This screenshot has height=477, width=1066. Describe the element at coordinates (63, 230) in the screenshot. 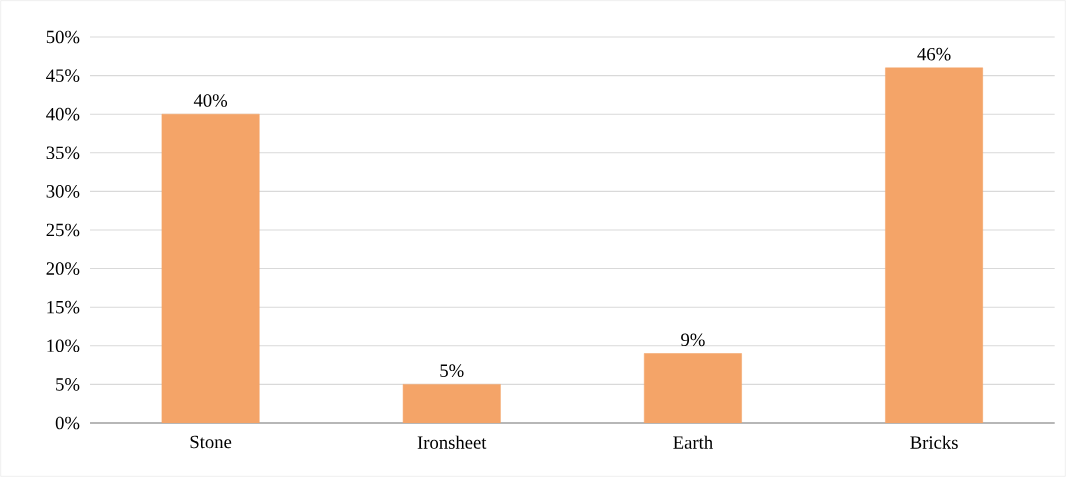

I see `y-tick-label: 25%` at that location.